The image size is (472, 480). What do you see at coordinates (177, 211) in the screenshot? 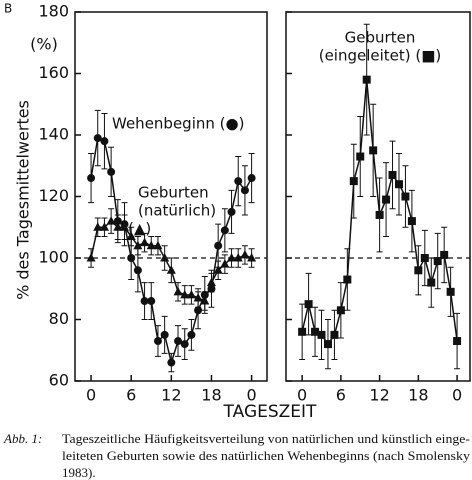
I see `annotation: (natürlich)` at bounding box center [177, 211].